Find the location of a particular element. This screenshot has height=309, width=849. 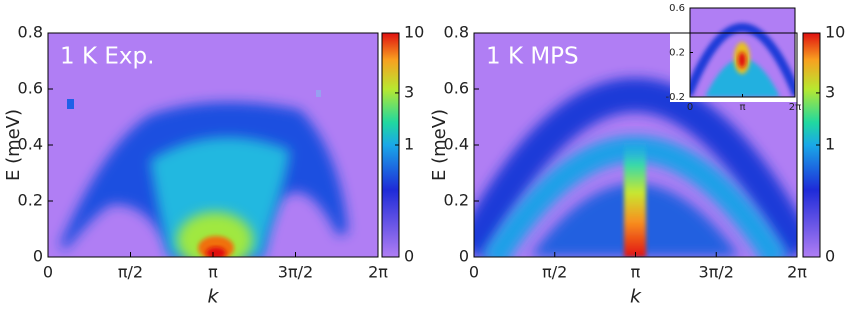

y-tick-label: -0.2 is located at coordinates (675, 97).